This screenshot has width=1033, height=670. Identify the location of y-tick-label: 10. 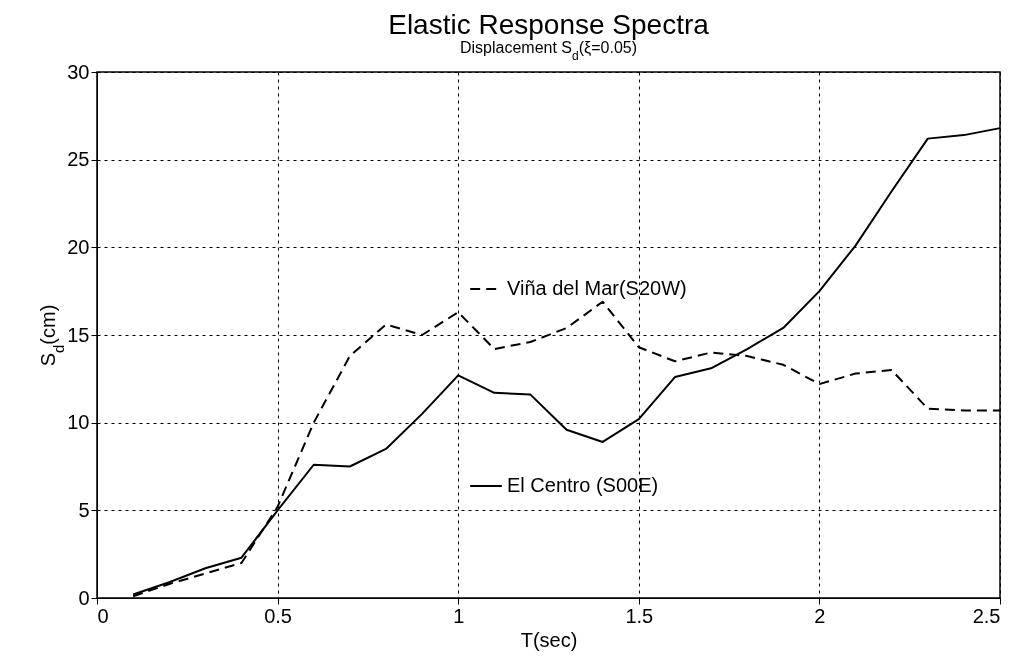
(78, 422).